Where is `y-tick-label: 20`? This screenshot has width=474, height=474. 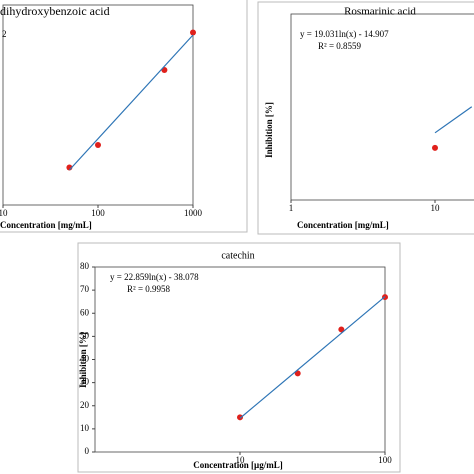 y-tick-label: 20 is located at coordinates (85, 405).